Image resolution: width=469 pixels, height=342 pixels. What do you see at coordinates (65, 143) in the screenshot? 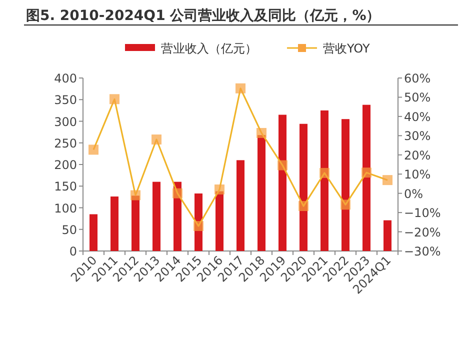
I see `y-tick-label: 250` at bounding box center [65, 143].